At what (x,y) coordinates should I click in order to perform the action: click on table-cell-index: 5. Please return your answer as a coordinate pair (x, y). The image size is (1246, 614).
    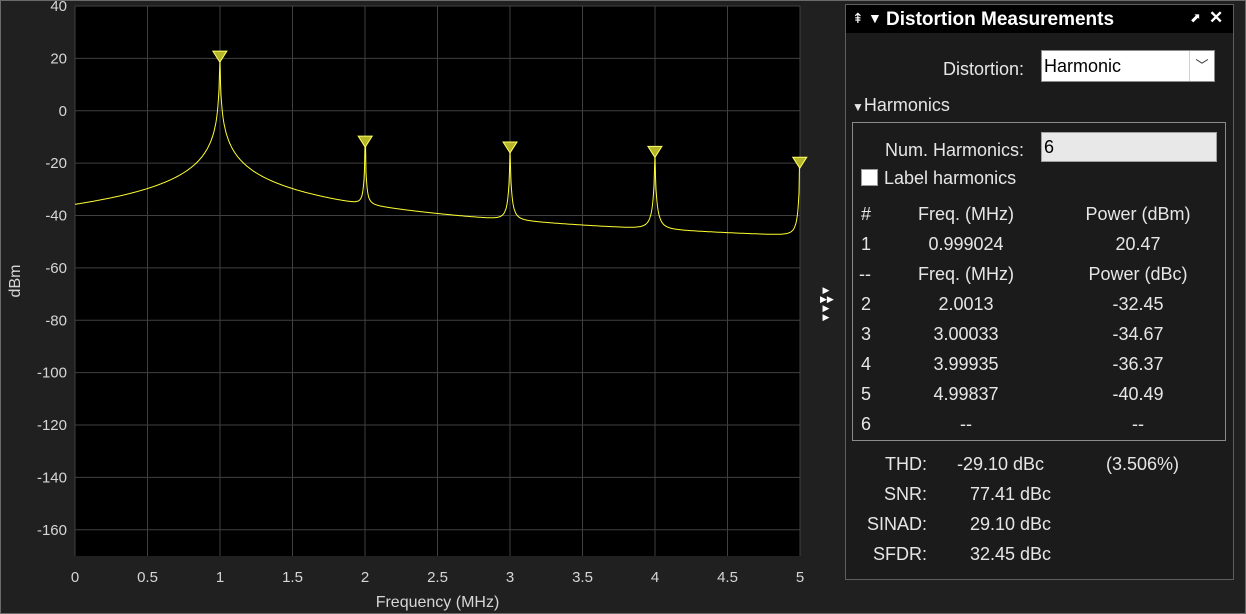
    Looking at the image, I should click on (866, 394).